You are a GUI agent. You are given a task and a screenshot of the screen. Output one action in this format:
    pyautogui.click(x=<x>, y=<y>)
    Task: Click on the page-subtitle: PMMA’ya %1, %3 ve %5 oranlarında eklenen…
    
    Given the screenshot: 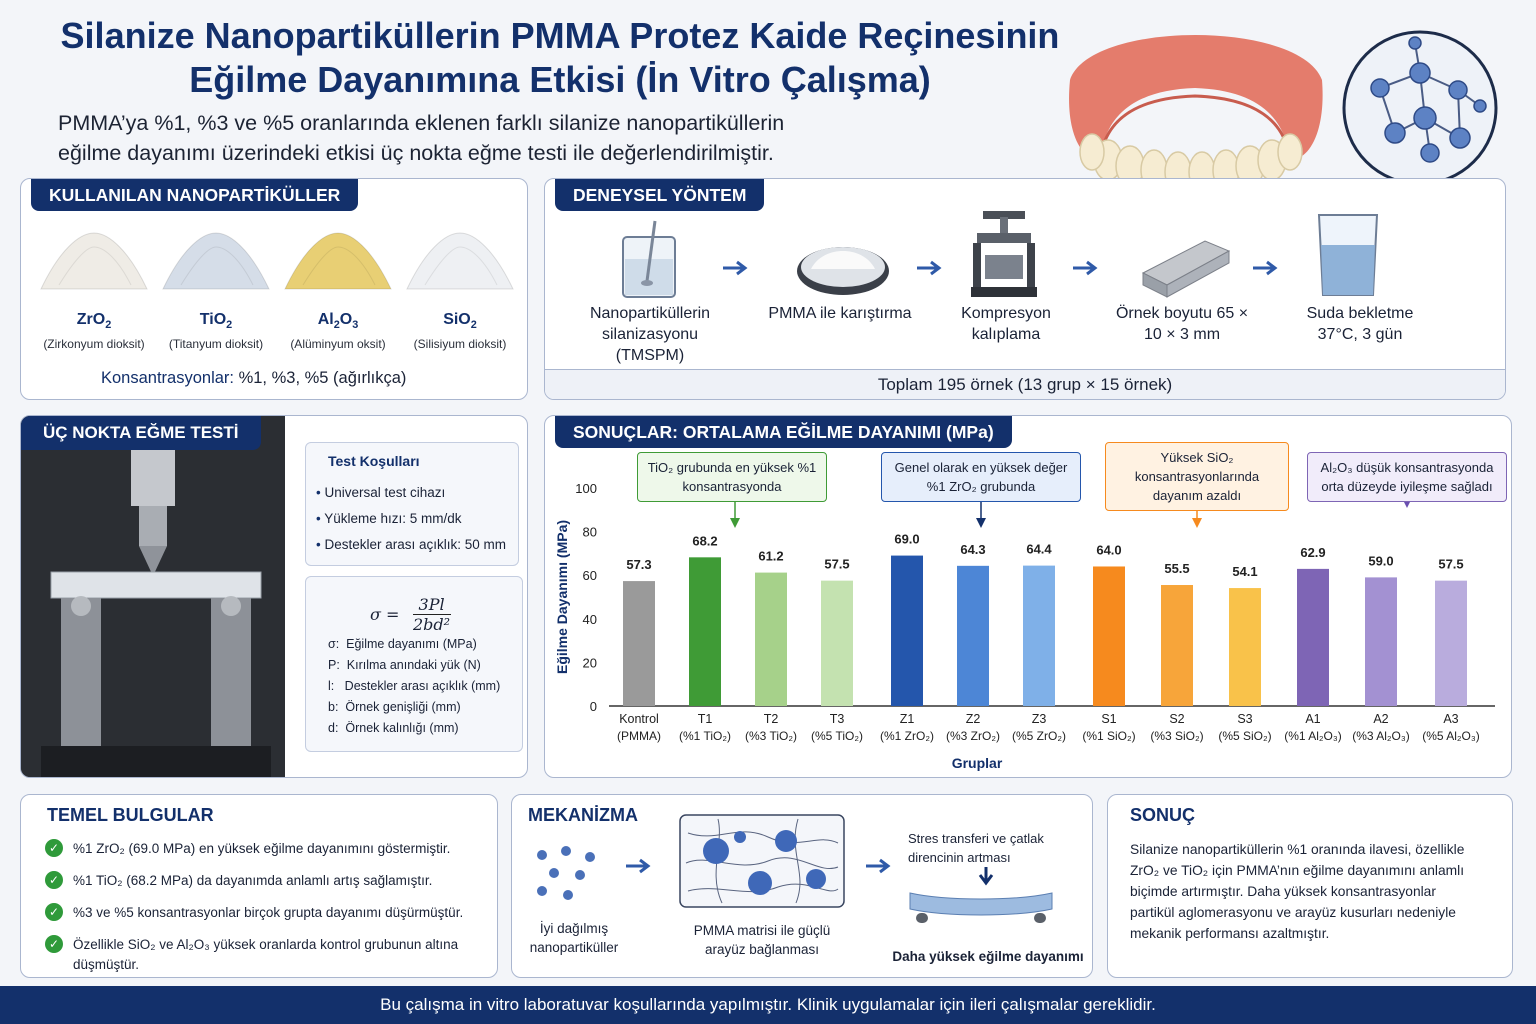 What is the action you would take?
    pyautogui.click(x=458, y=138)
    